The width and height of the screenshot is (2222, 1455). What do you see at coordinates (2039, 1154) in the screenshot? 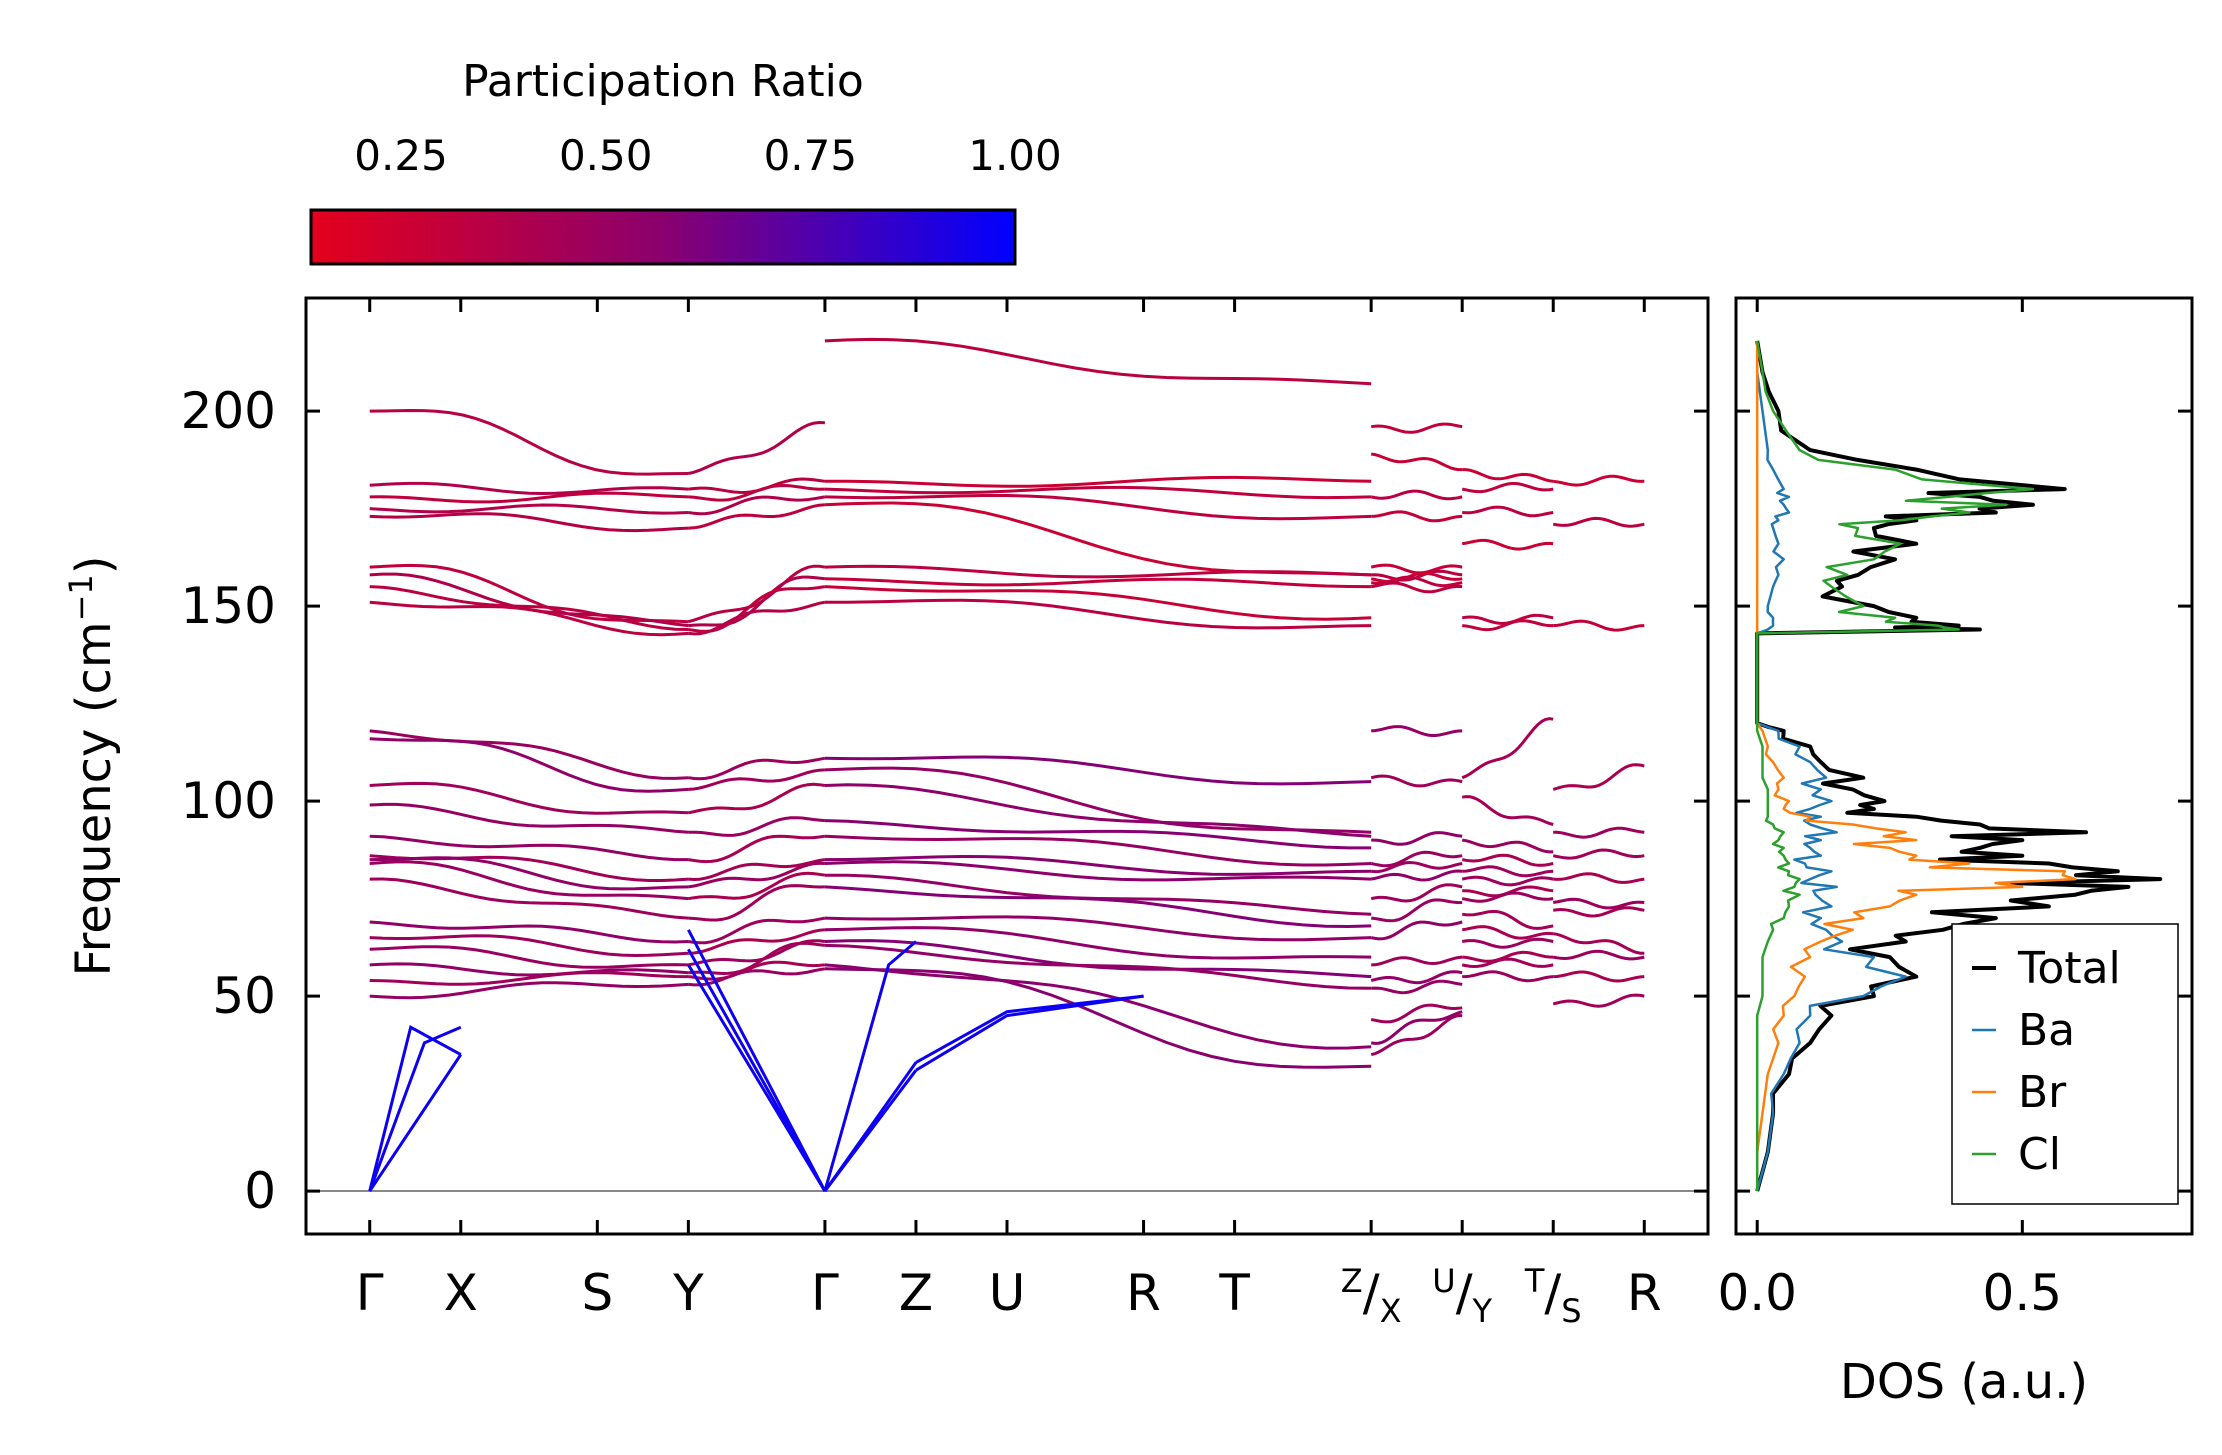
I see `legend-label: Cl` at bounding box center [2039, 1154].